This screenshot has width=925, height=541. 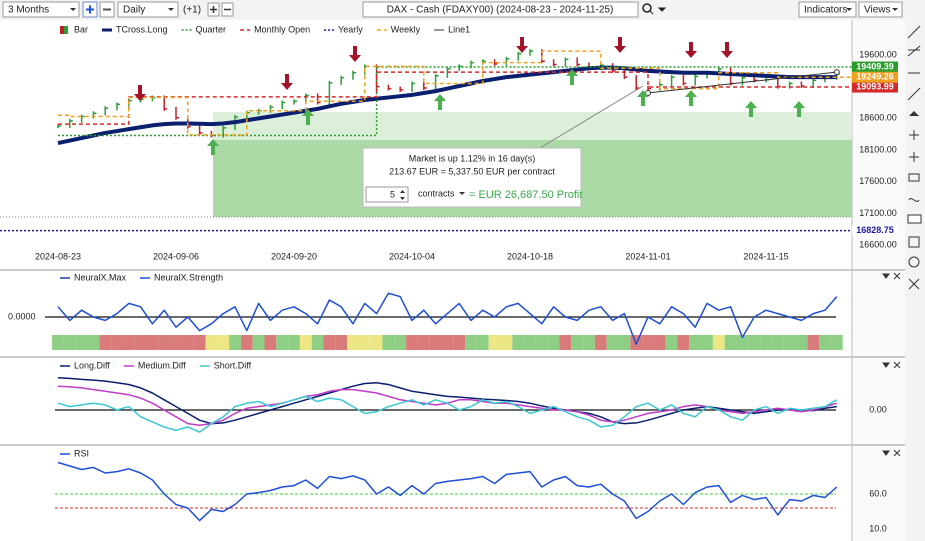 What do you see at coordinates (878, 280) in the screenshot?
I see `price-axis` at bounding box center [878, 280].